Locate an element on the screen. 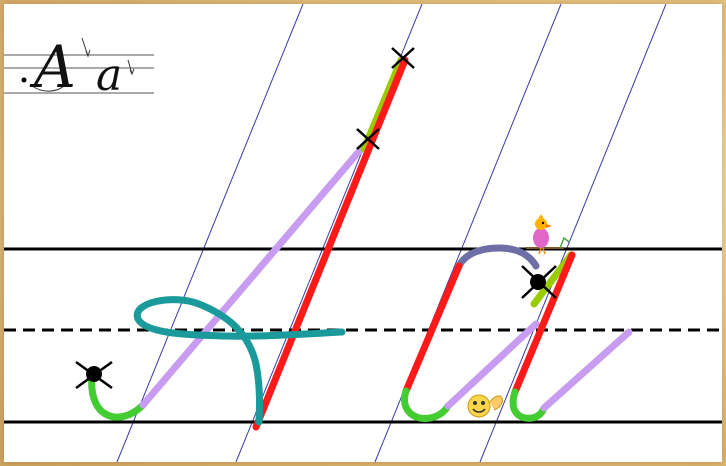  smiley-icon is located at coordinates (485, 406).